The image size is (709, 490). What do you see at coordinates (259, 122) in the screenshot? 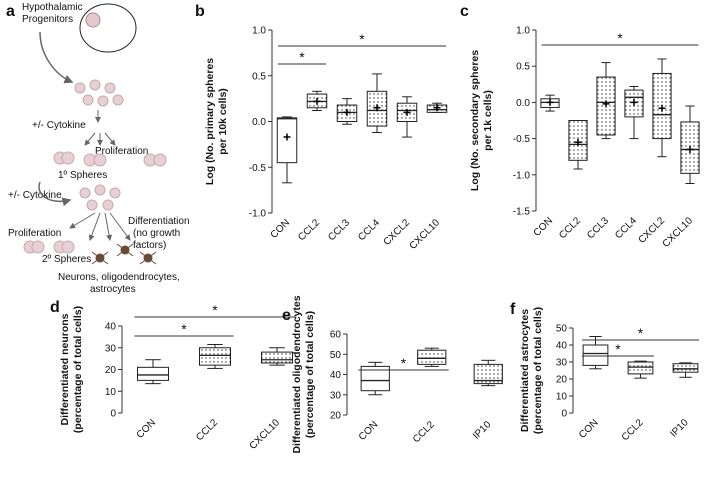
I see `y-tick-label: 0.0` at bounding box center [259, 122].